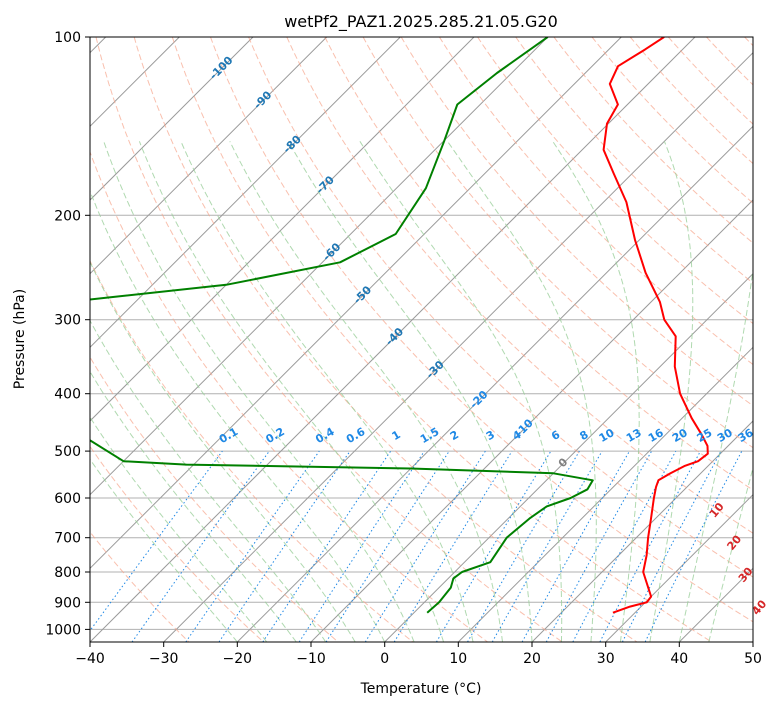 Image resolution: width=775 pixels, height=708 pixels. Describe the element at coordinates (384, 659) in the screenshot. I see `x-tick-label: 0` at that location.